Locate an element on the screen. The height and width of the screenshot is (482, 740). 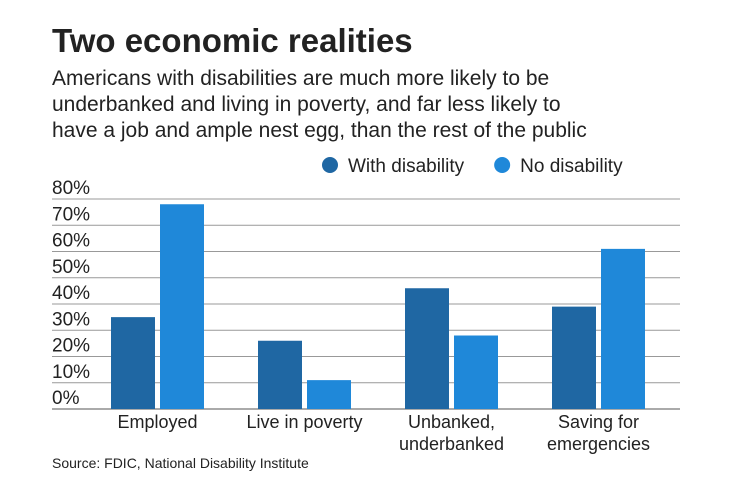
y-tick-label: 60% is located at coordinates (71, 241).